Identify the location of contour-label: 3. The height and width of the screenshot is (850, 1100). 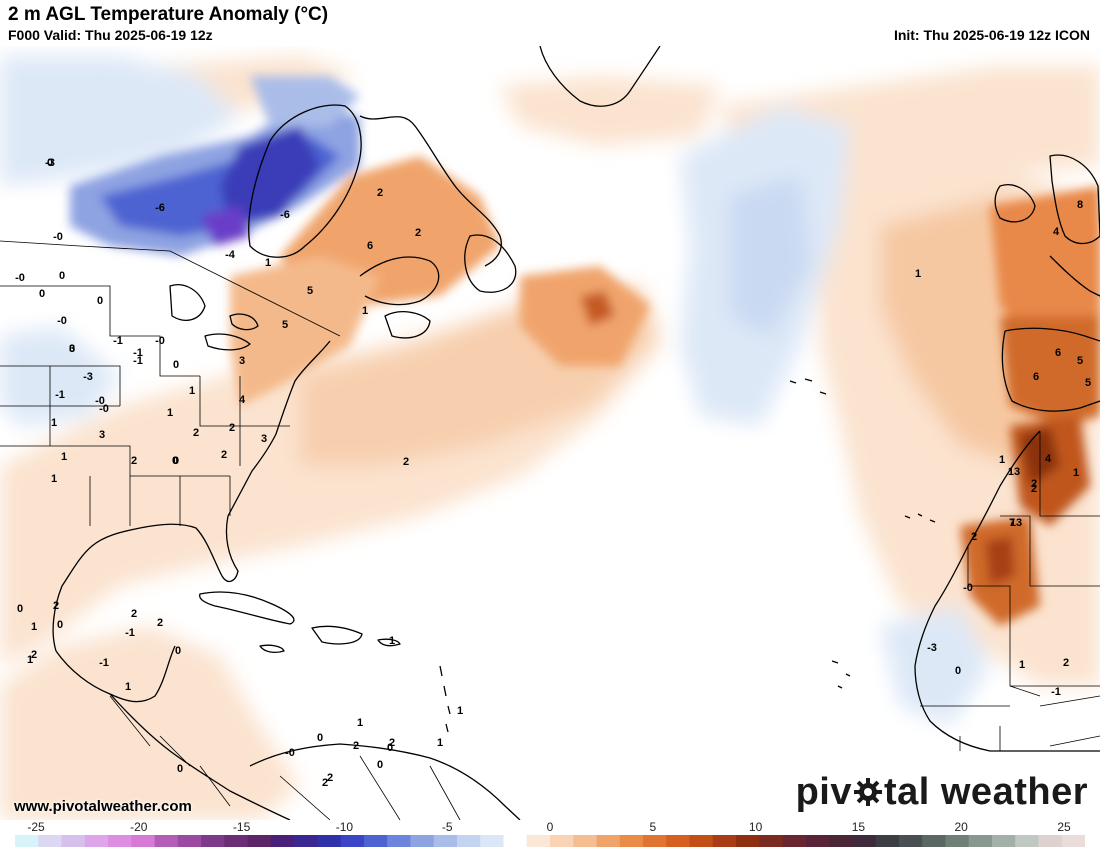
(264, 439).